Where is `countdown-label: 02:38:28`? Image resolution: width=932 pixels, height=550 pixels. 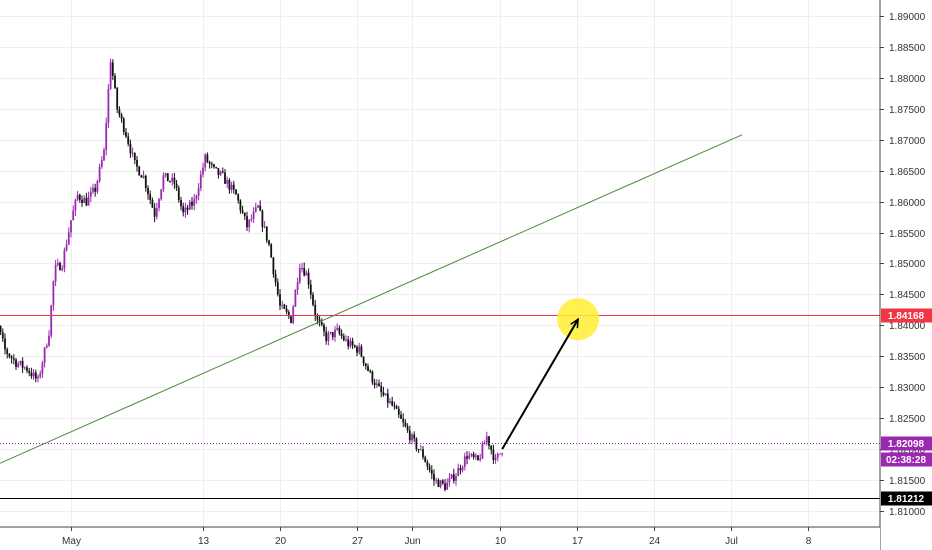 countdown-label: 02:38:28 is located at coordinates (906, 460).